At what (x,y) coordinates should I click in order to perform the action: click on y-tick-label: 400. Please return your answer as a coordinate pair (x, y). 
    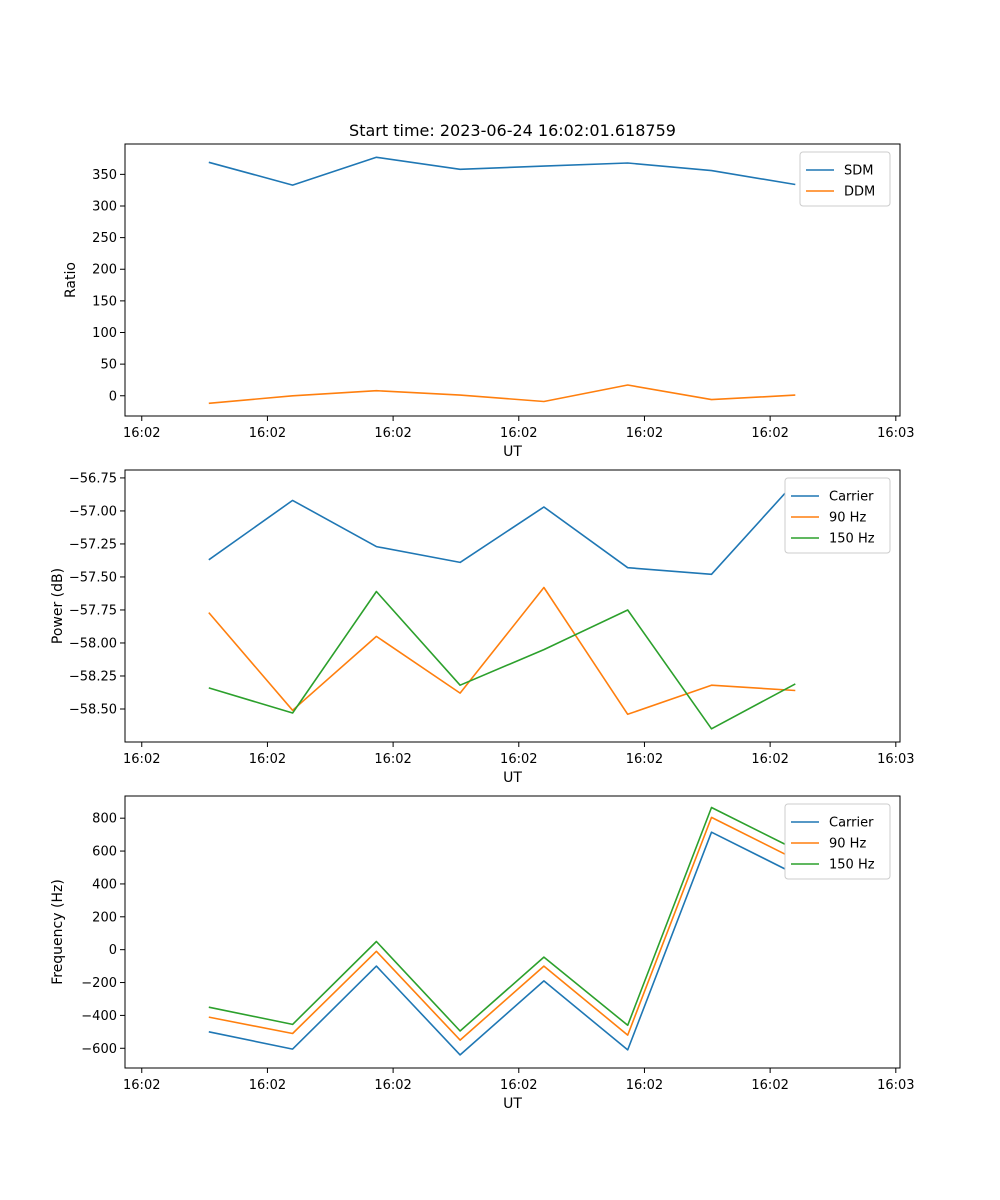
    Looking at the image, I should click on (104, 884).